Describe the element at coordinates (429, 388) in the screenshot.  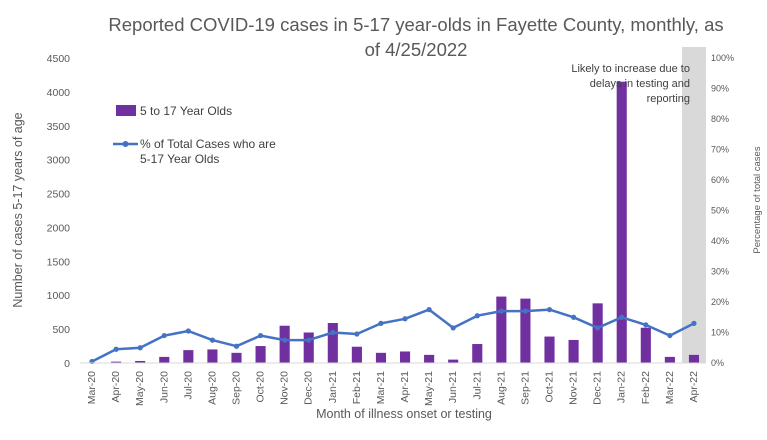
I see `x-tick-label: May-21` at that location.